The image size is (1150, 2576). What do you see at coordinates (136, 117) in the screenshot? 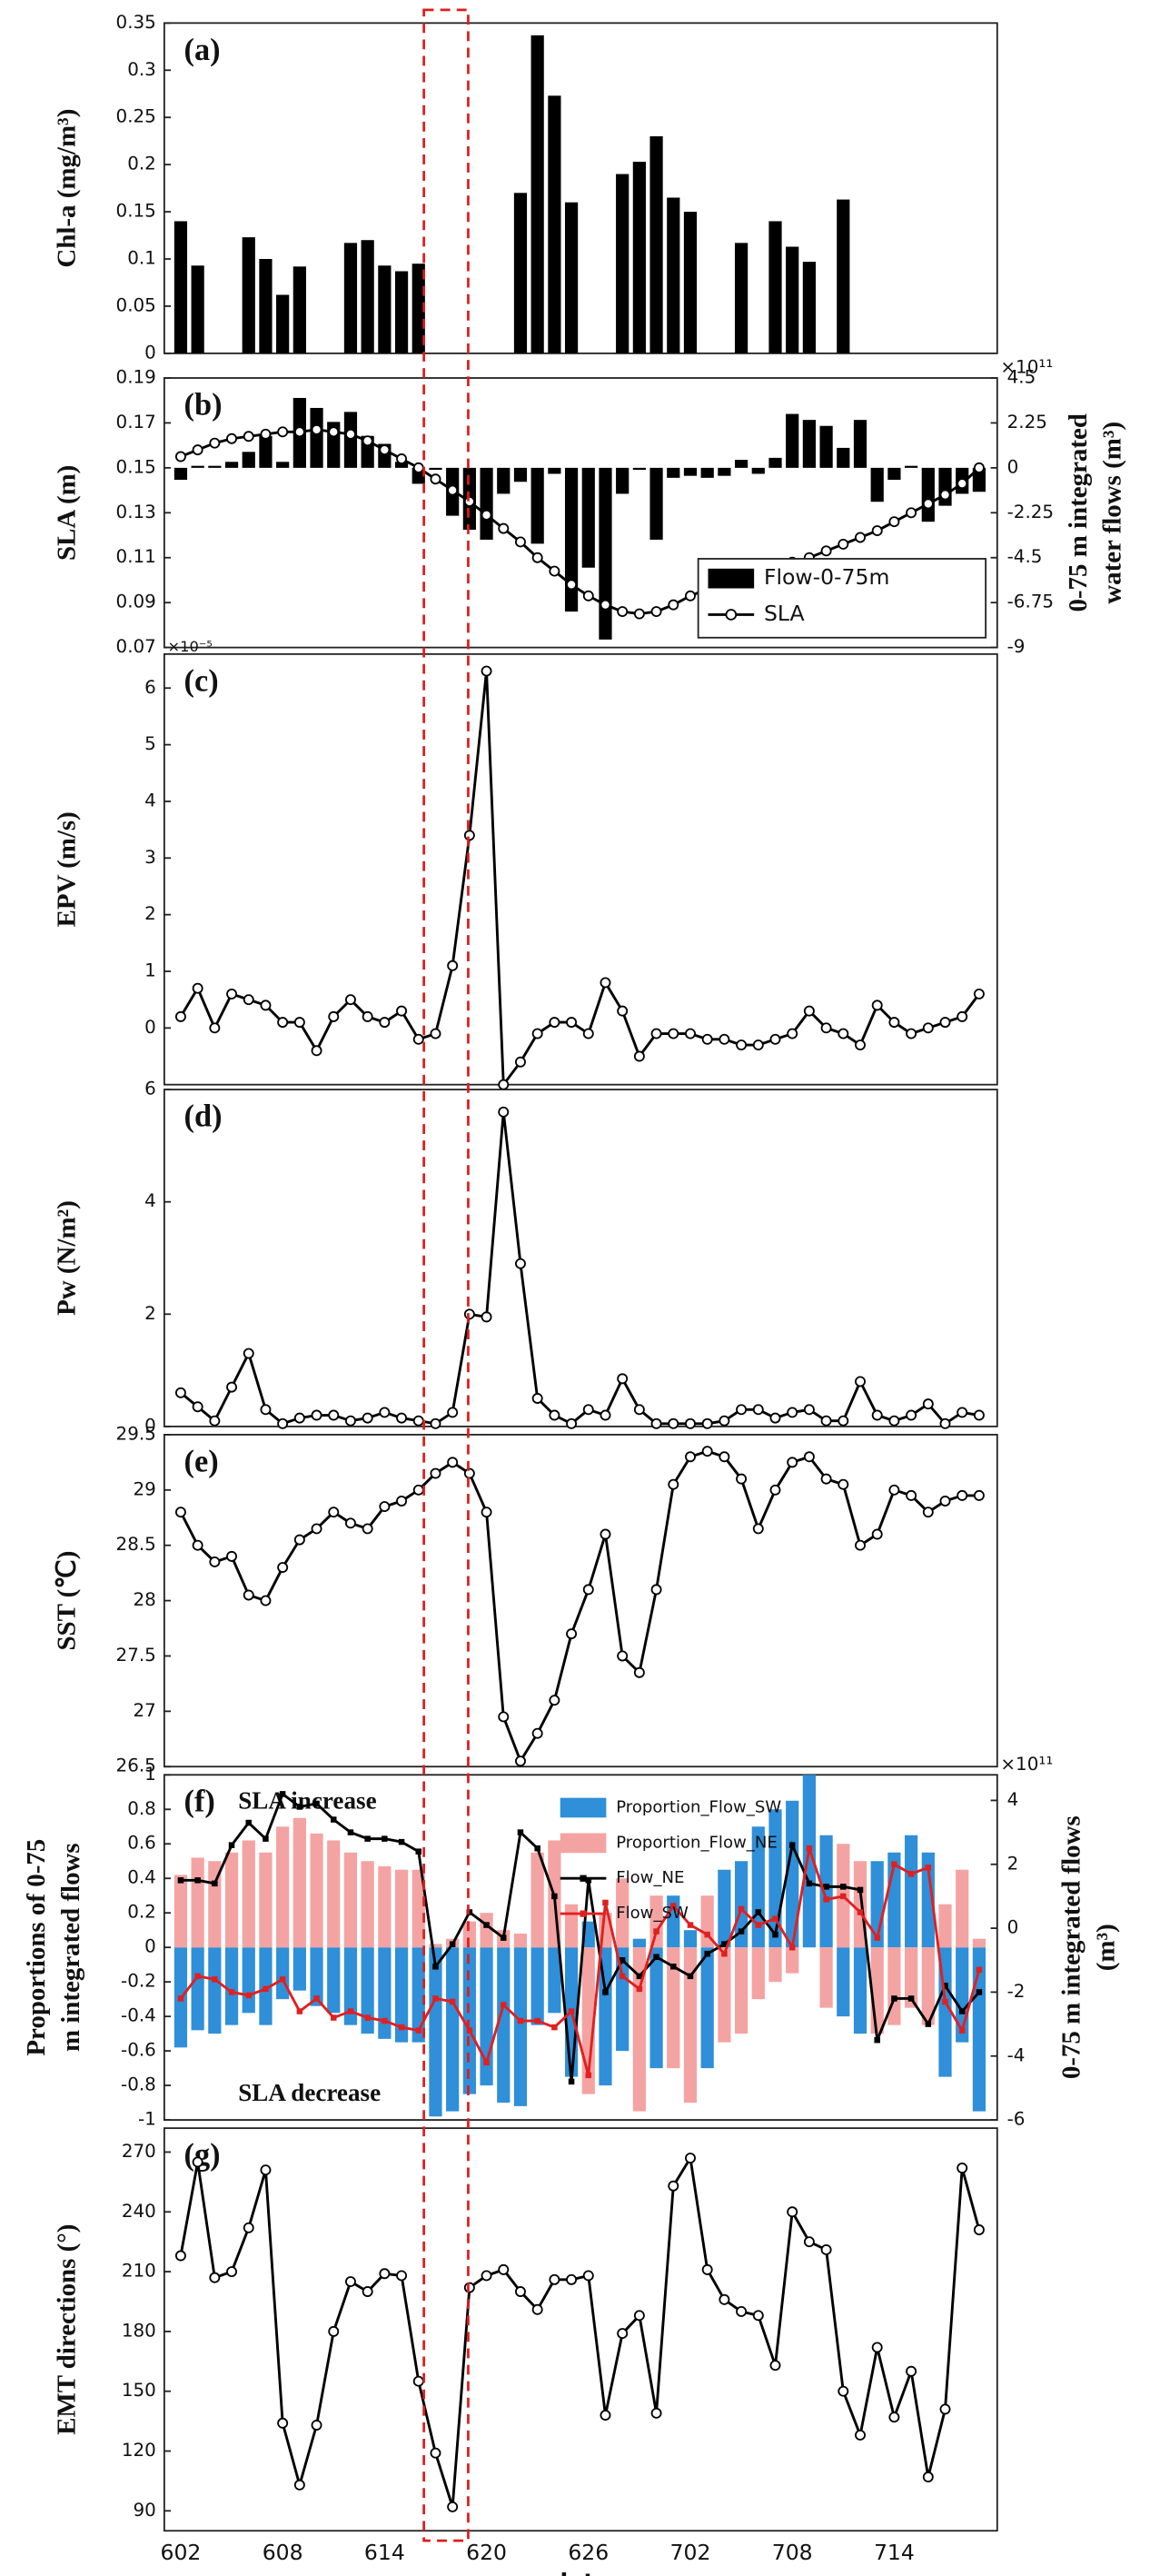
I see `y-tick-label: 0.25` at bounding box center [136, 117].